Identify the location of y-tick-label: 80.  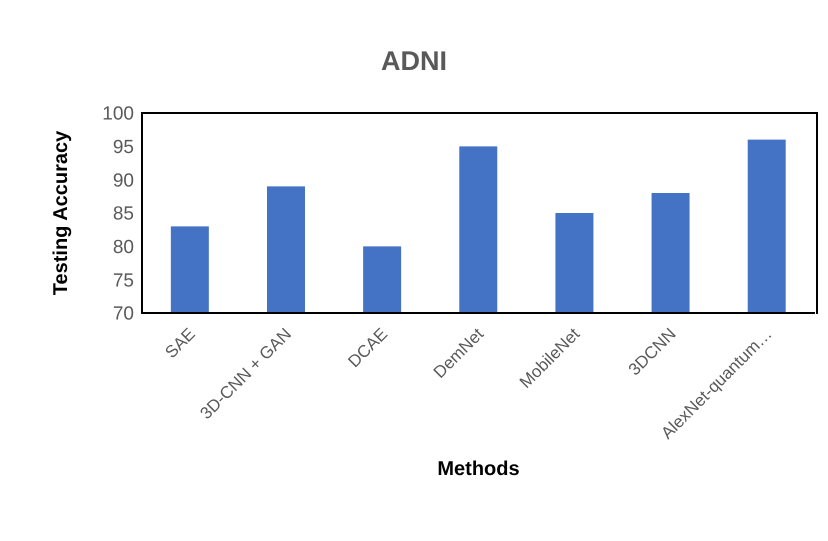
(123, 247).